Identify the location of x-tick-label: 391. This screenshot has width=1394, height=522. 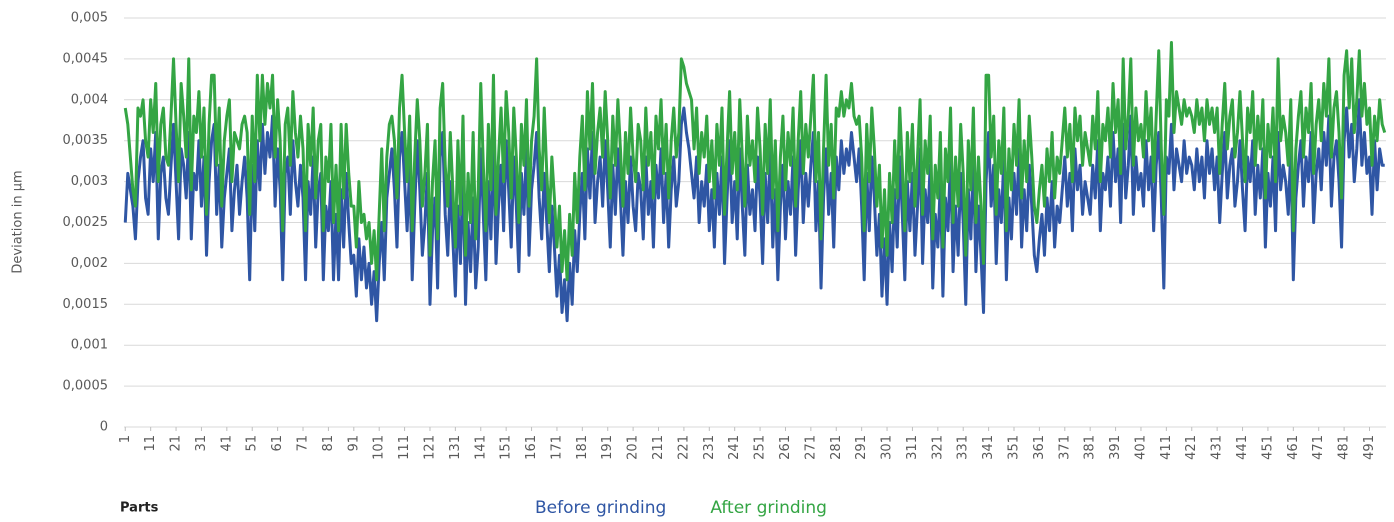
(1115, 447).